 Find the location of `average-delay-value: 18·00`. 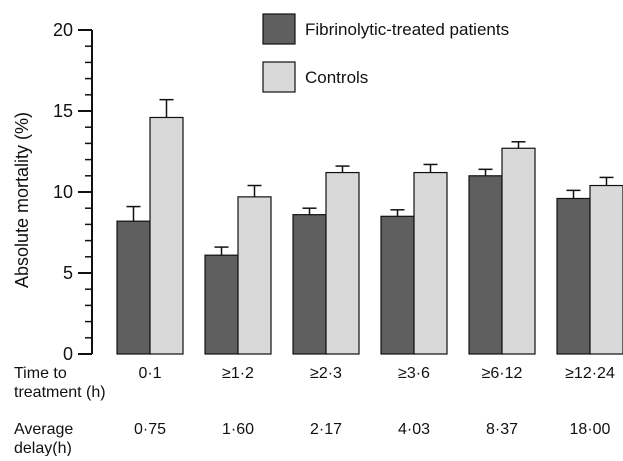

average-delay-value: 18·00 is located at coordinates (590, 429).